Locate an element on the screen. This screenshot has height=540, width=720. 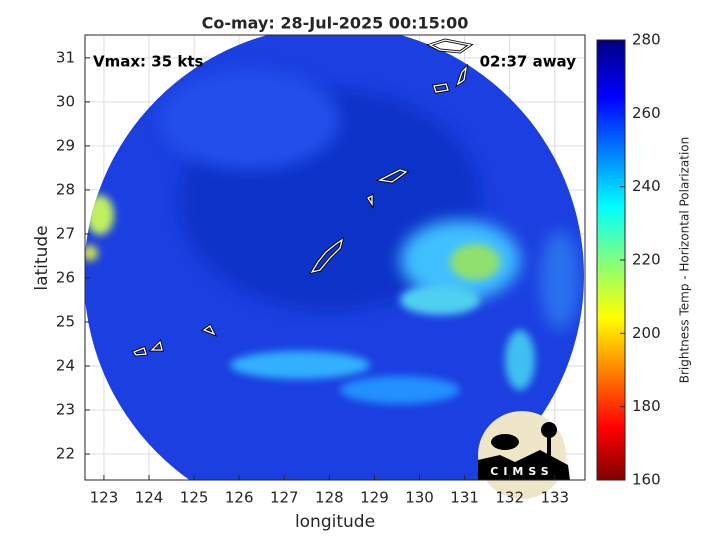
y-tick-label: 27 is located at coordinates (65, 233).